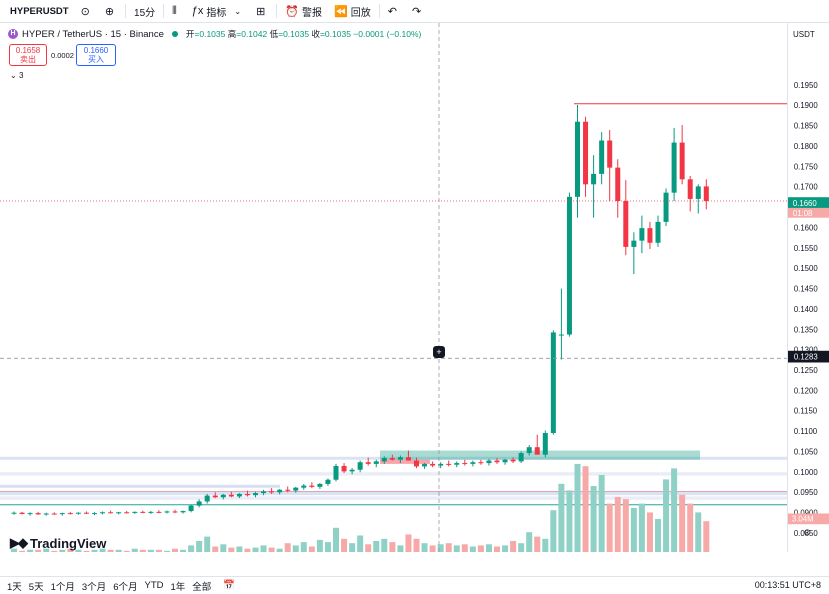 The image size is (829, 594). I want to click on undo-button: ↶, so click(394, 11).